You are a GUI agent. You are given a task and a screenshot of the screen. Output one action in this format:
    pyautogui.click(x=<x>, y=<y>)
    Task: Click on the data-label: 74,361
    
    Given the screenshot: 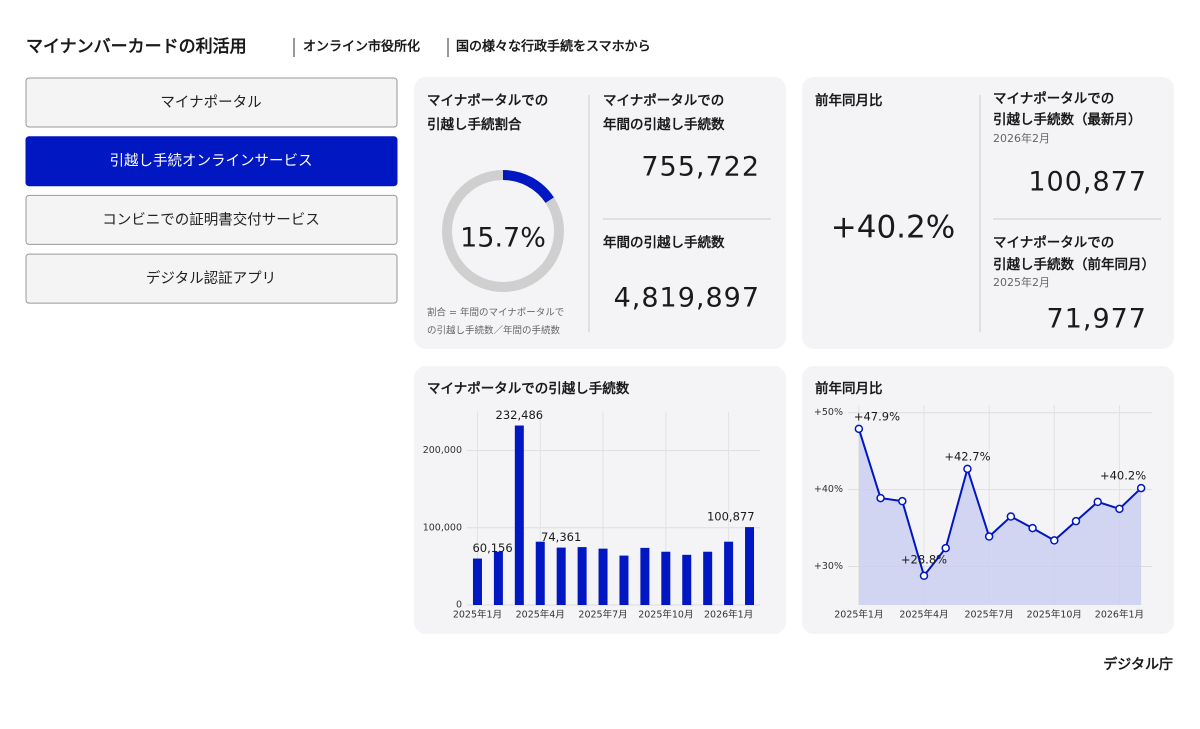 What is the action you would take?
    pyautogui.click(x=561, y=537)
    